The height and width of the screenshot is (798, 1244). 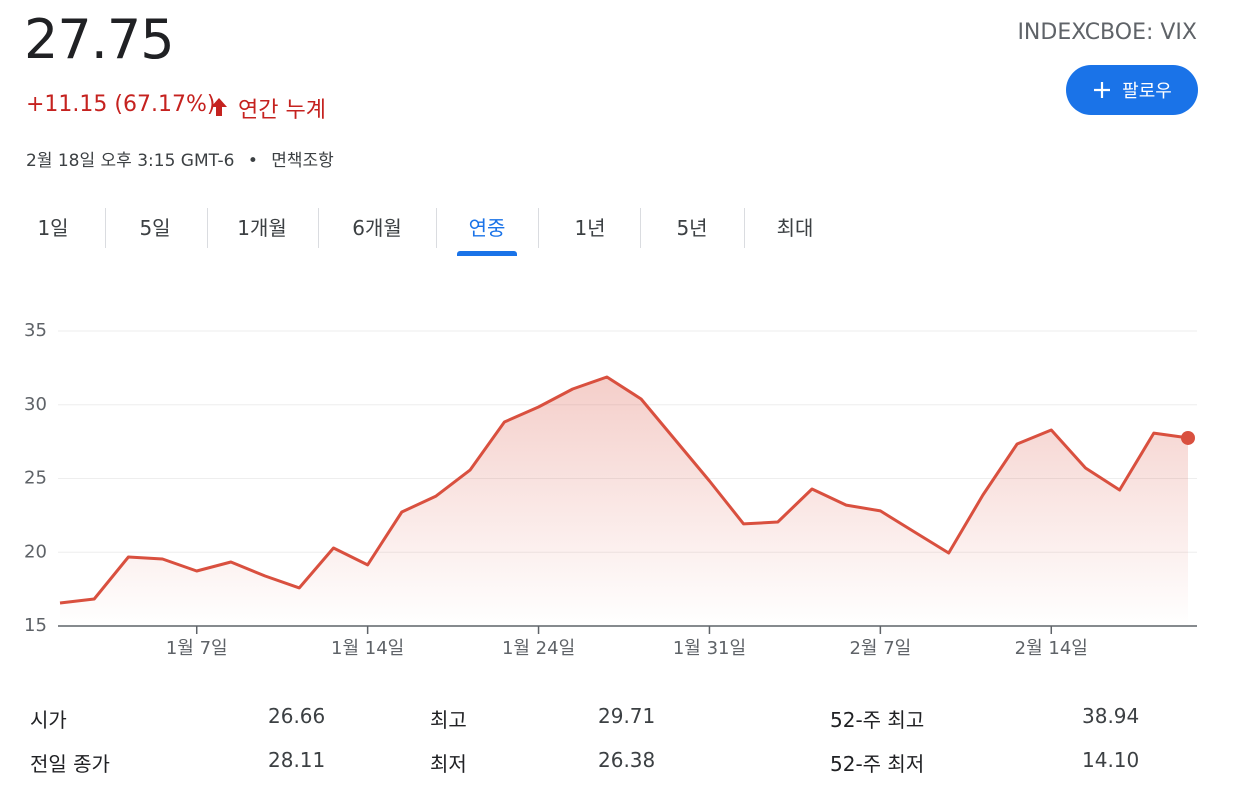 What do you see at coordinates (627, 760) in the screenshot?
I see `stat-value: 26.38` at bounding box center [627, 760].